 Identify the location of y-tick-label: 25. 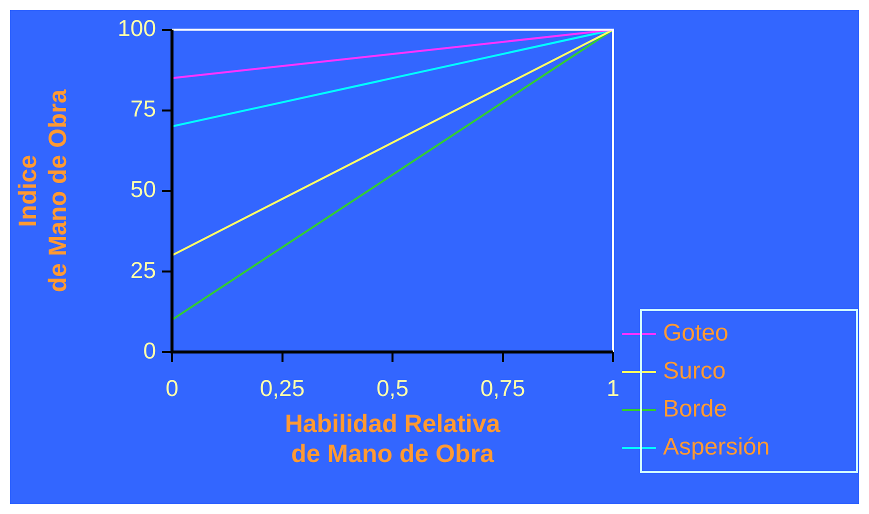
(143, 269).